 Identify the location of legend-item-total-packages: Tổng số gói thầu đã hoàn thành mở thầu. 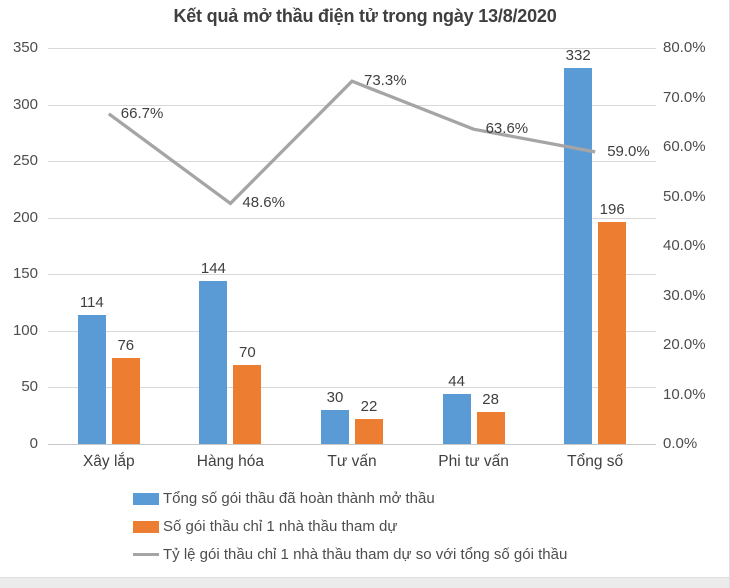
(350, 498).